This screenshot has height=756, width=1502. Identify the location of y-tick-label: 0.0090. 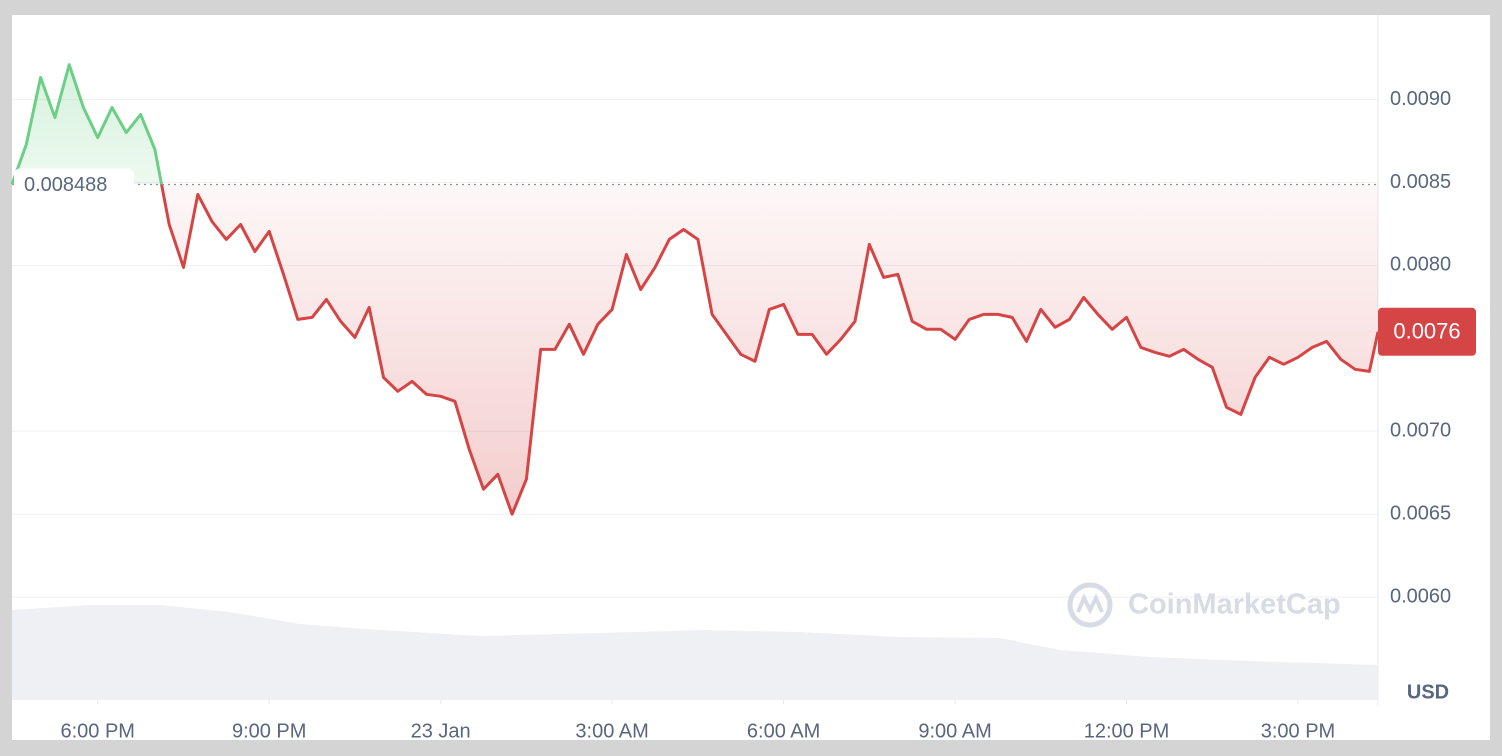
(1420, 99).